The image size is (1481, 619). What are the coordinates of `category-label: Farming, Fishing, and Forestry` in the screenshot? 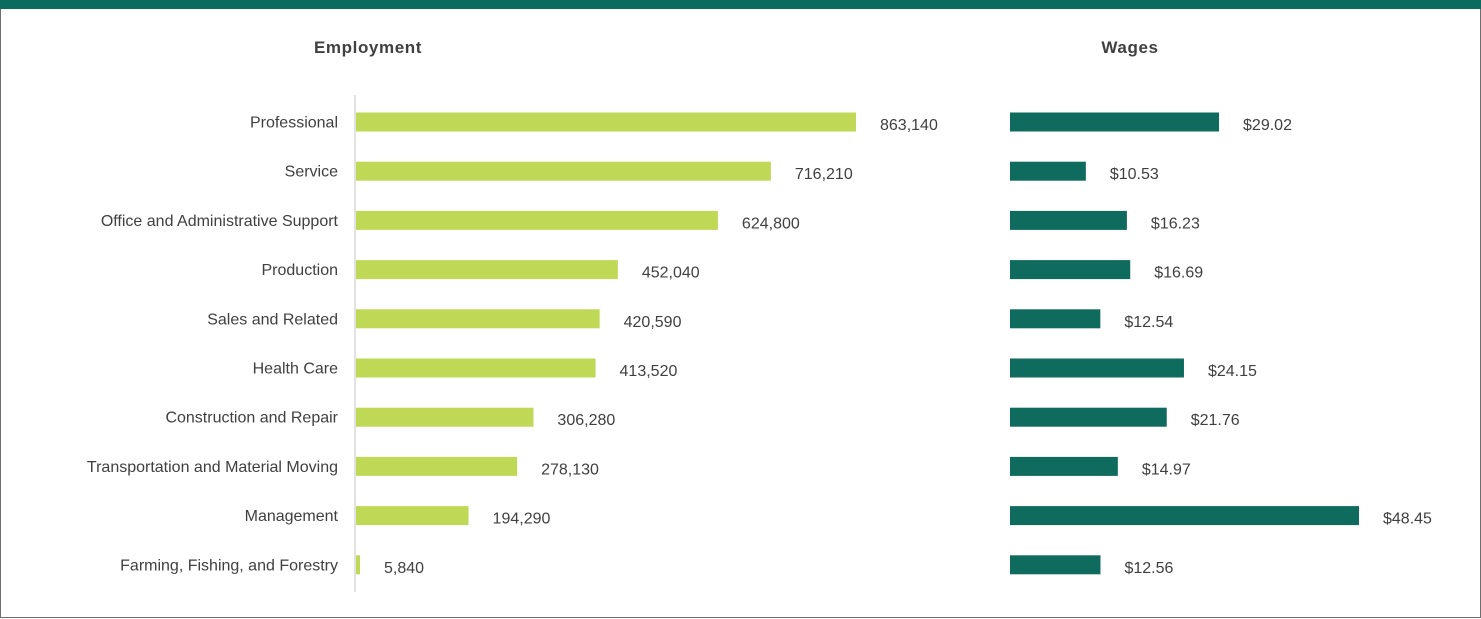 It's located at (229, 565).